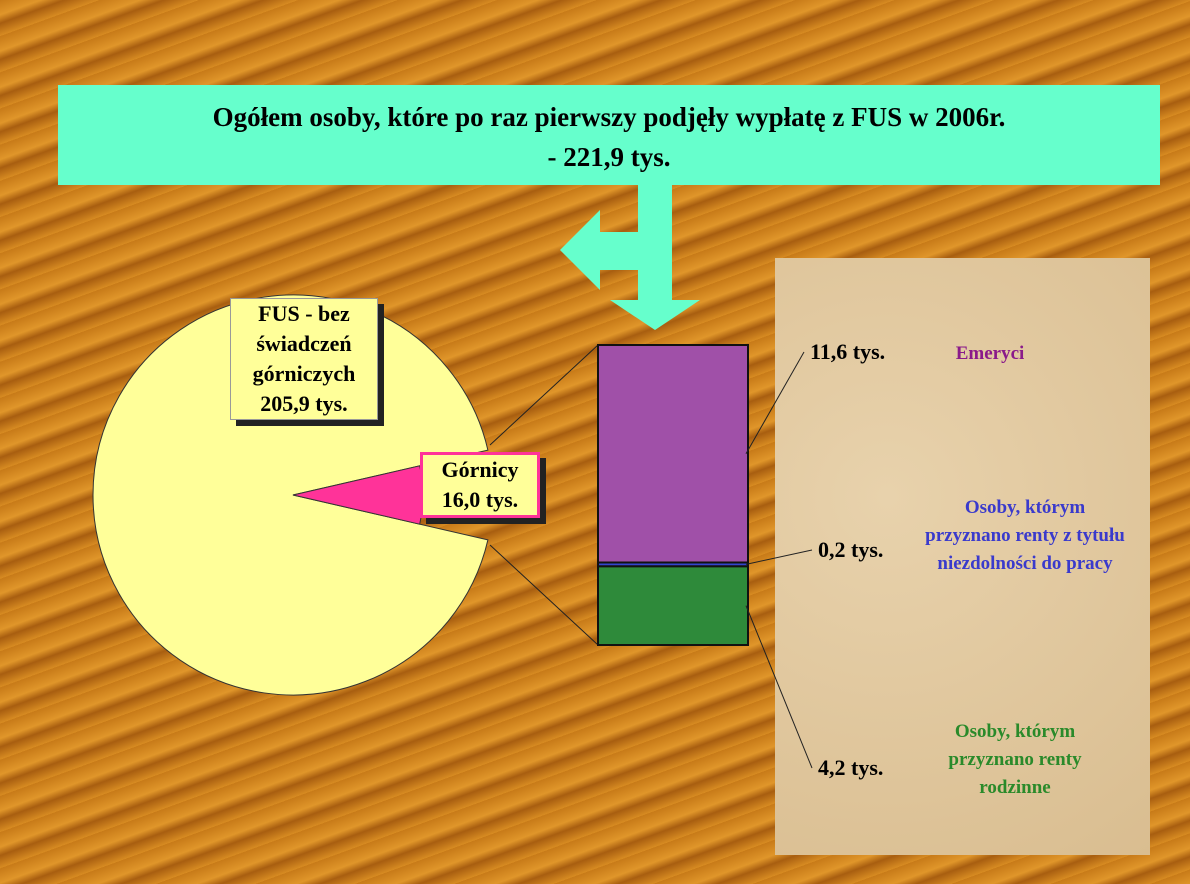 Image resolution: width=1190 pixels, height=884 pixels. Describe the element at coordinates (480, 469) in the screenshot. I see `slice-name: Górnicy` at that location.